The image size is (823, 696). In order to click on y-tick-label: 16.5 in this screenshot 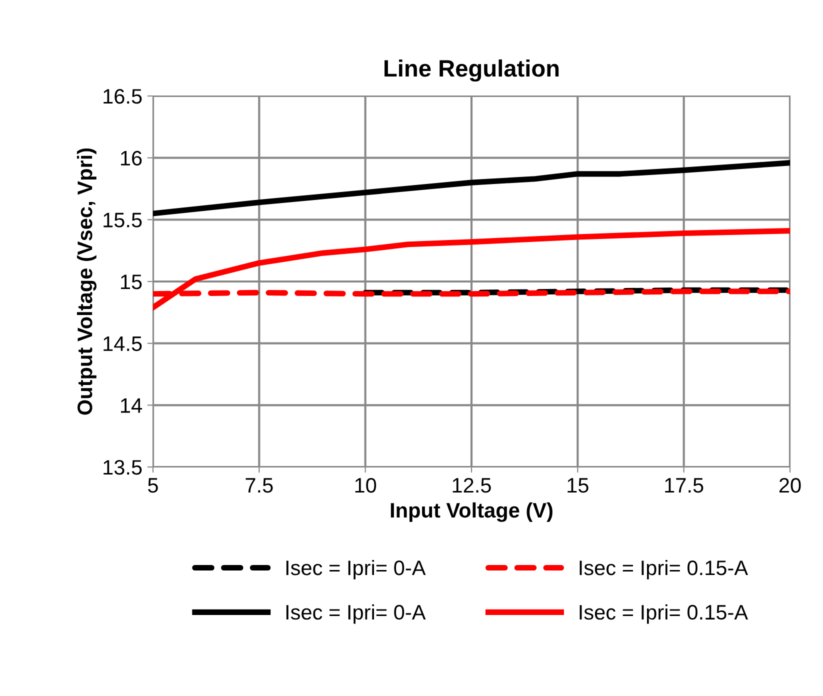, I will do `click(123, 96)`.